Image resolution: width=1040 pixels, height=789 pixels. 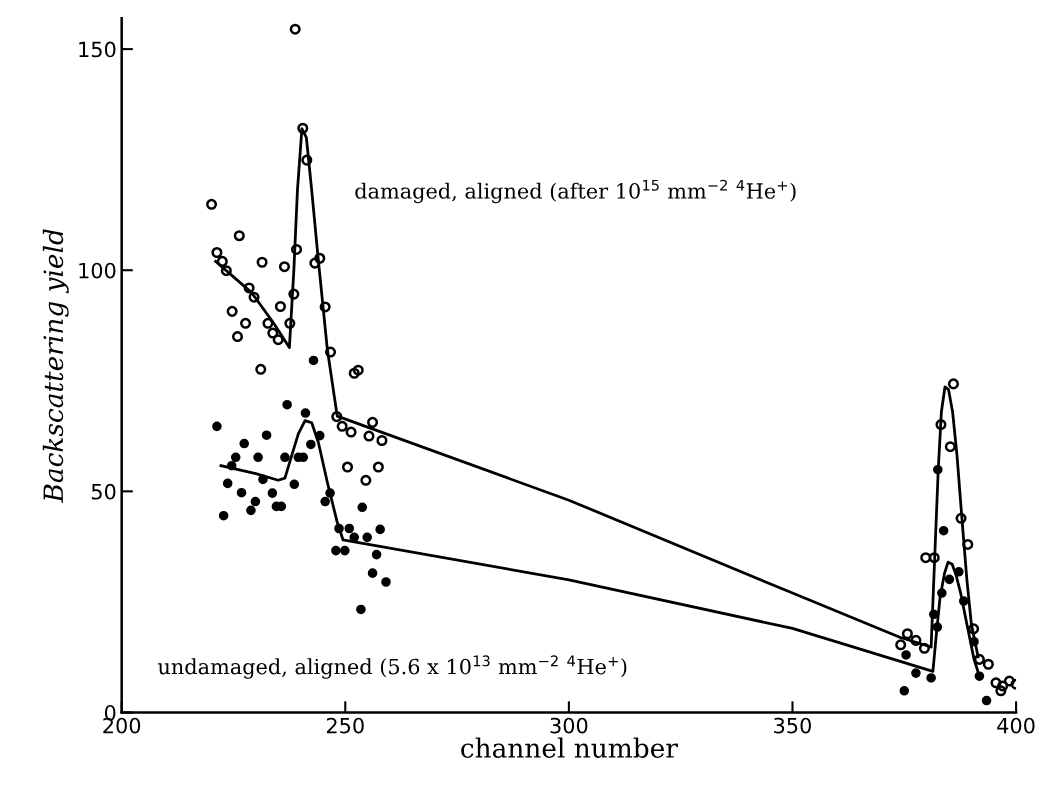 What do you see at coordinates (569, 725) in the screenshot?
I see `x-tick-label: 300` at bounding box center [569, 725].